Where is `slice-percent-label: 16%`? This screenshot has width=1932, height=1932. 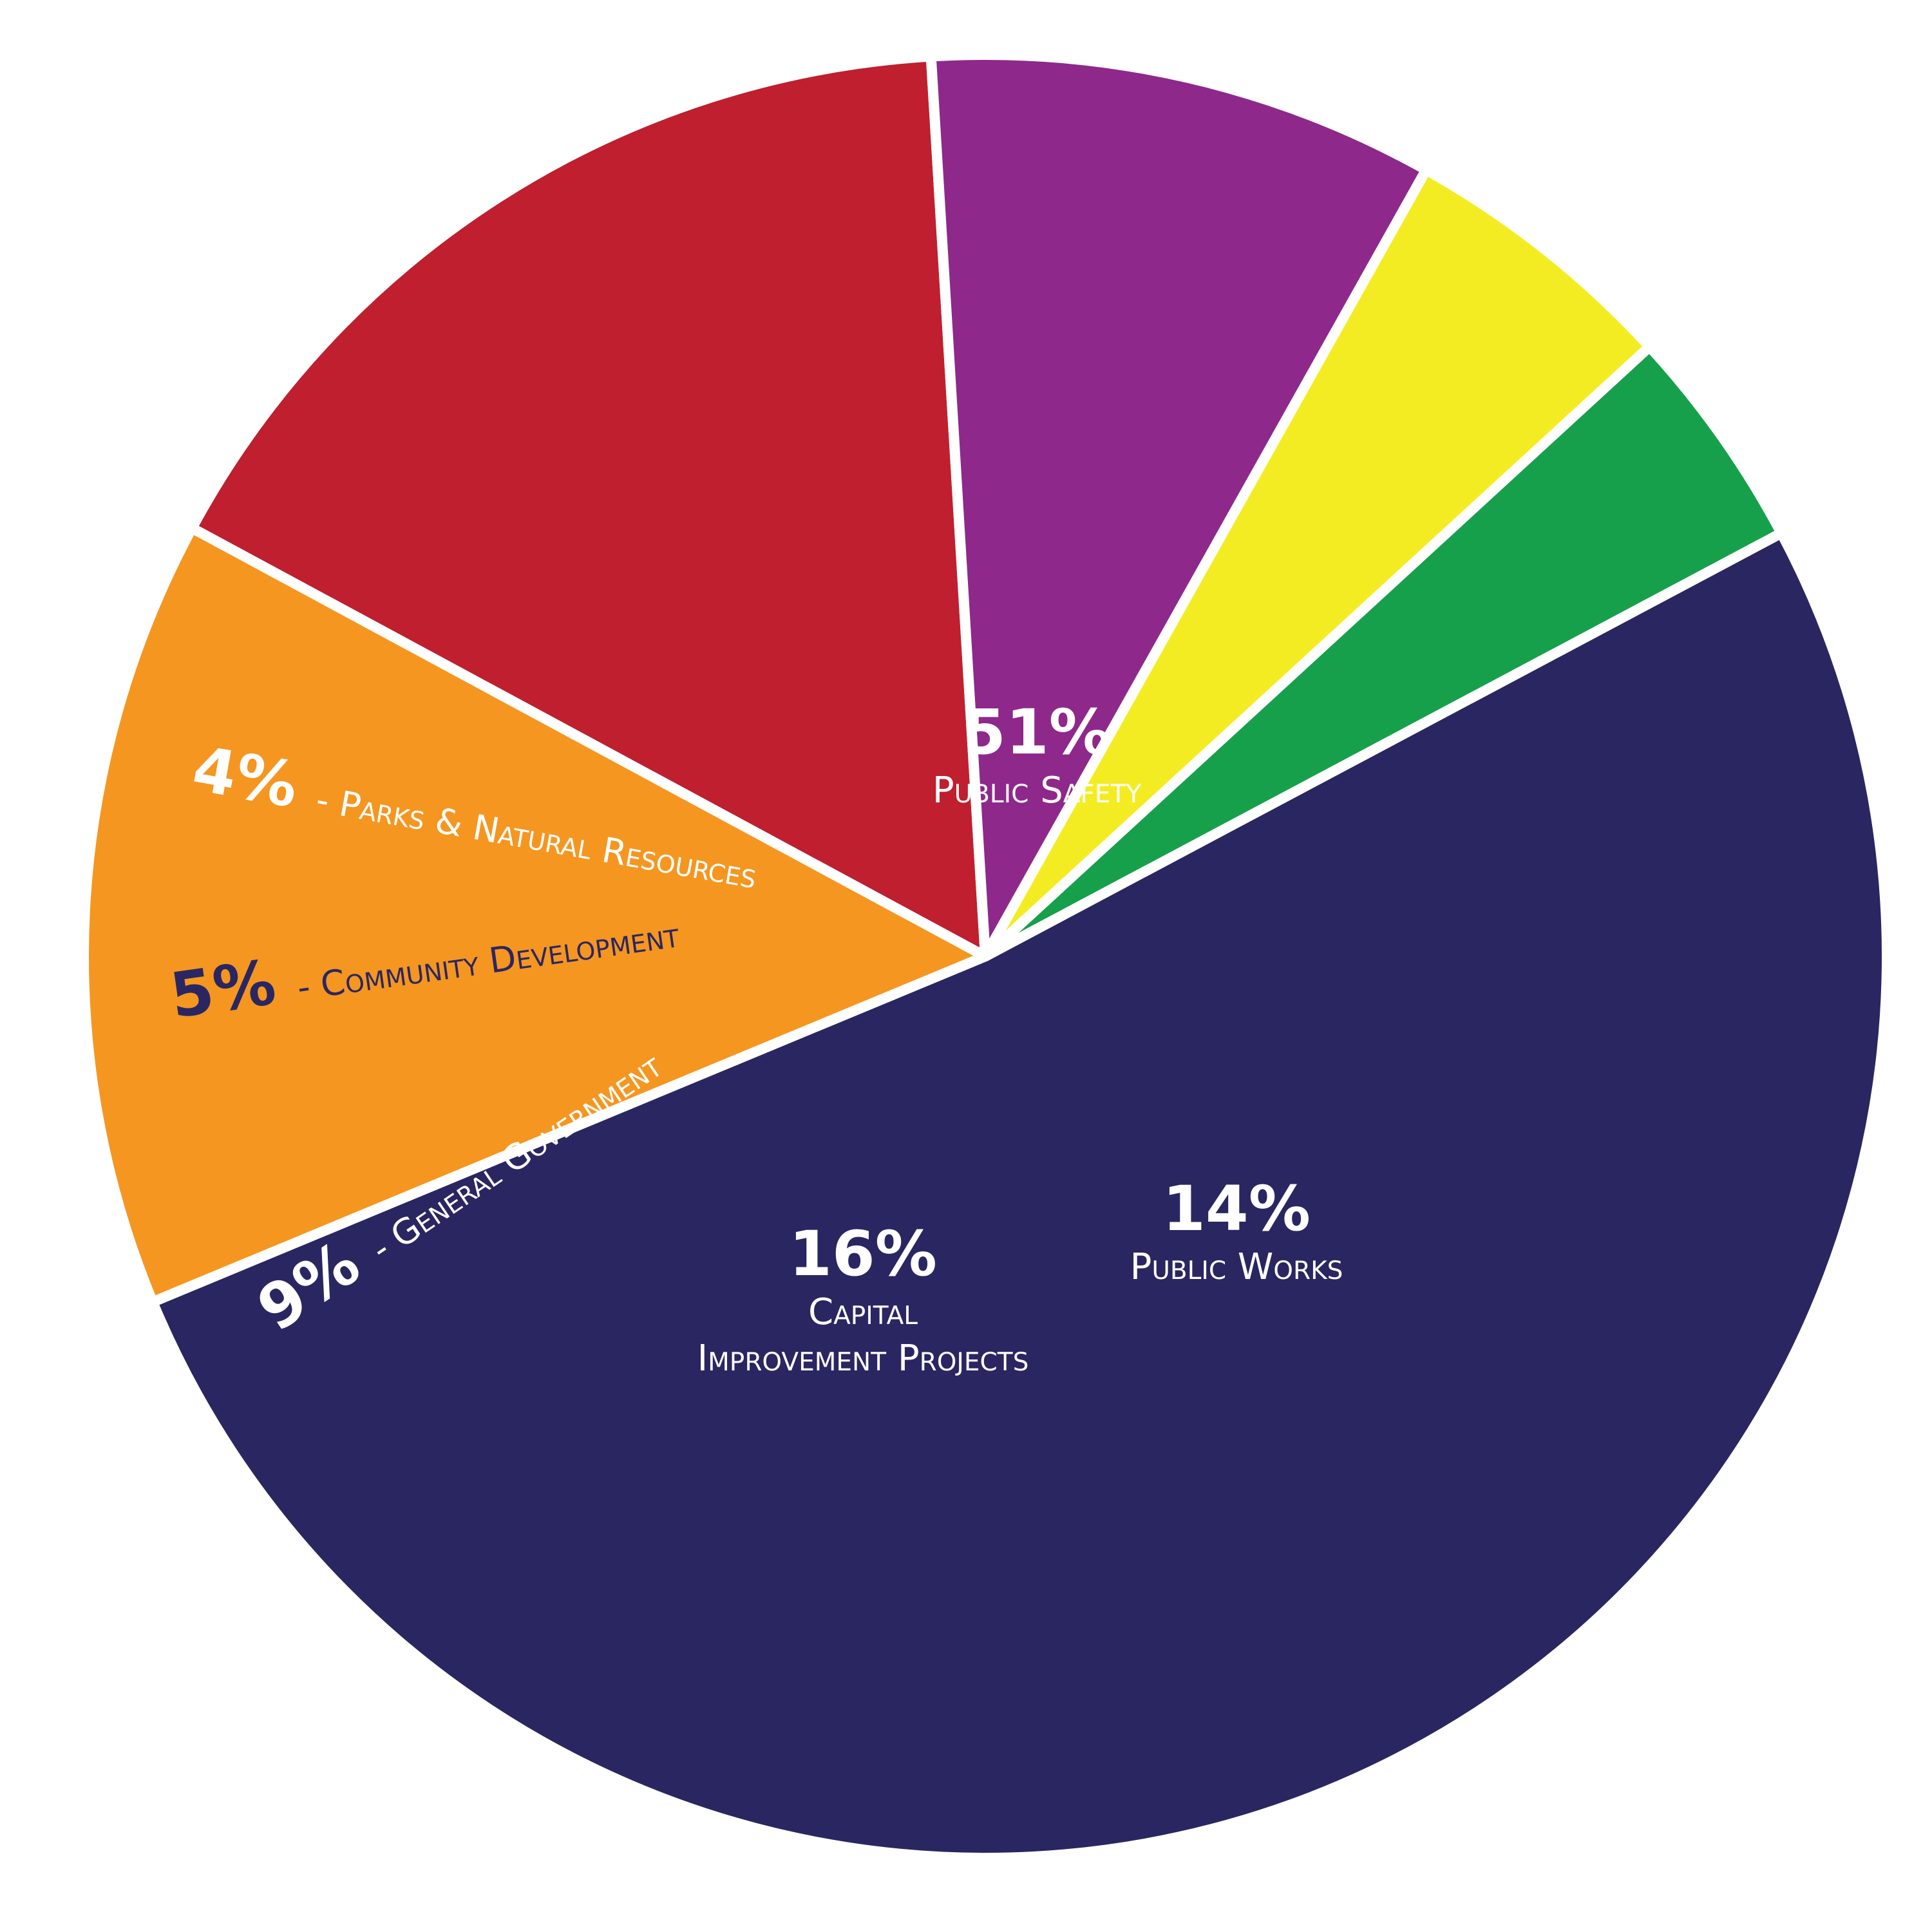 slice-percent-label: 16% is located at coordinates (863, 1254).